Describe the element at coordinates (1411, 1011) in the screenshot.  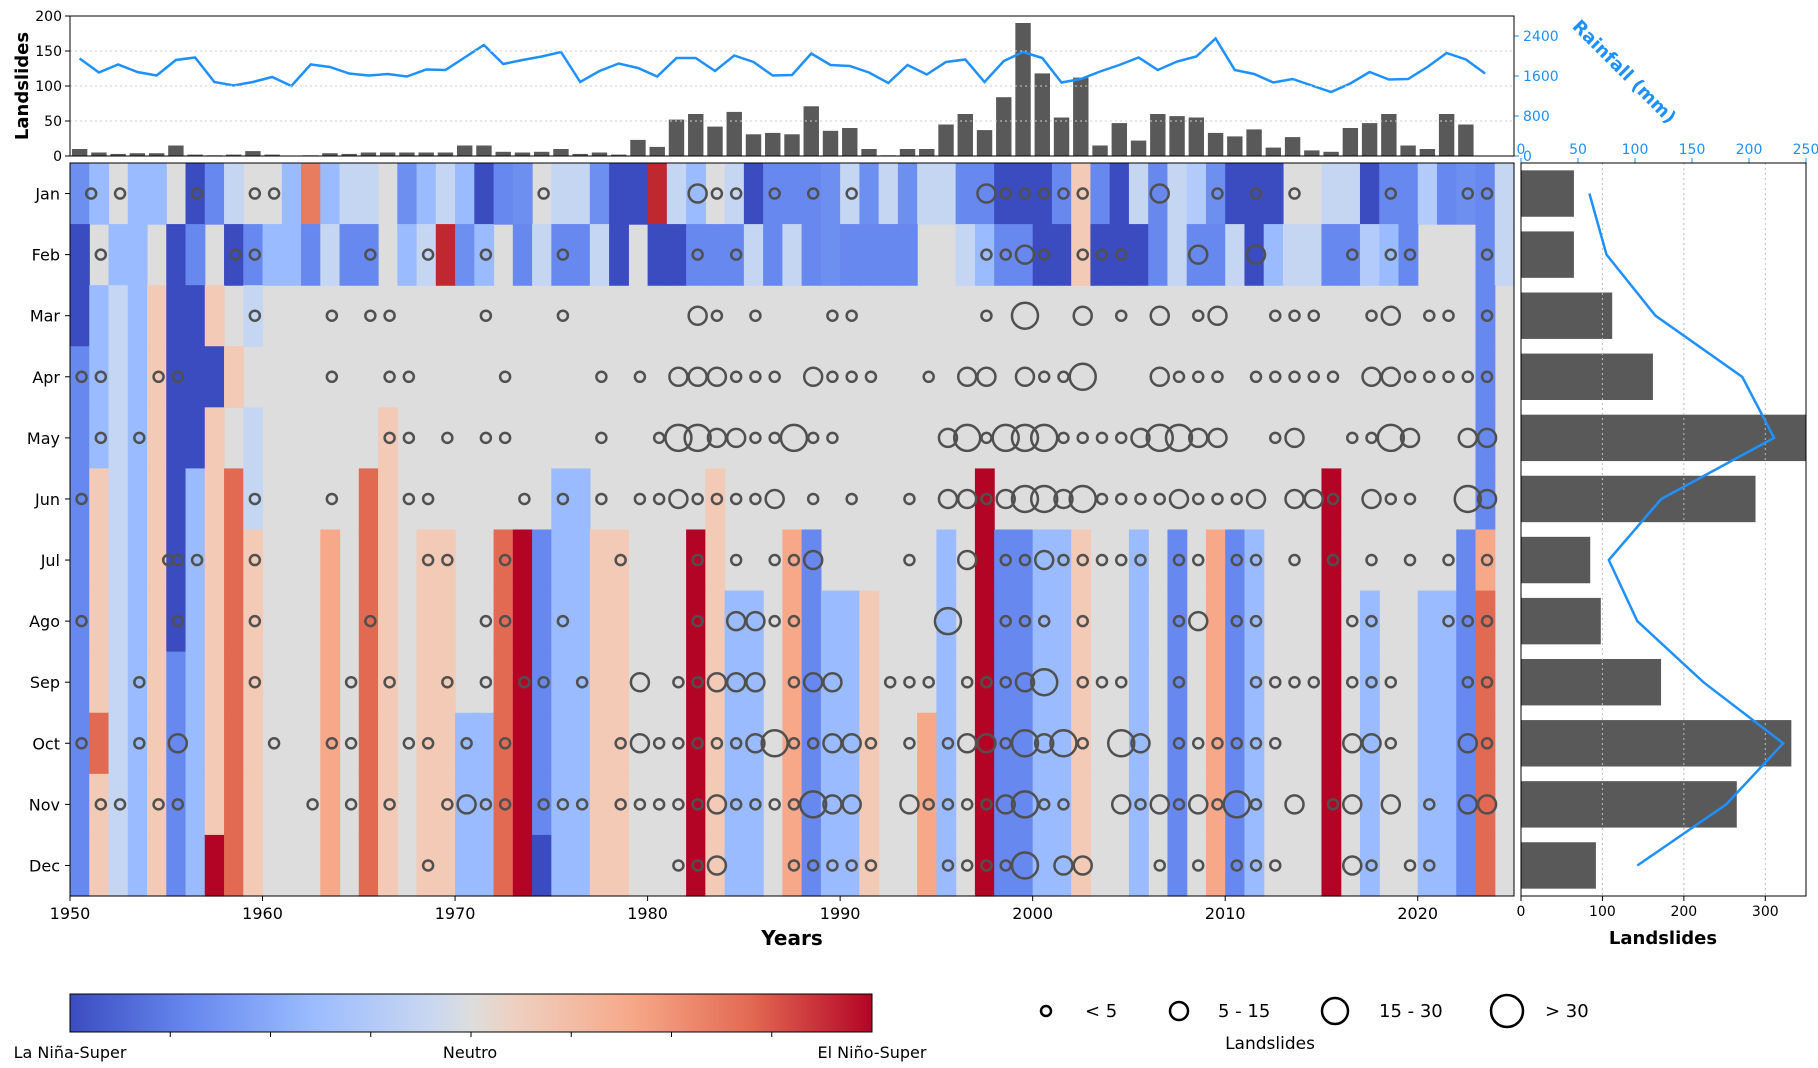
I see `size-legend-label-3: 15 - 30` at that location.